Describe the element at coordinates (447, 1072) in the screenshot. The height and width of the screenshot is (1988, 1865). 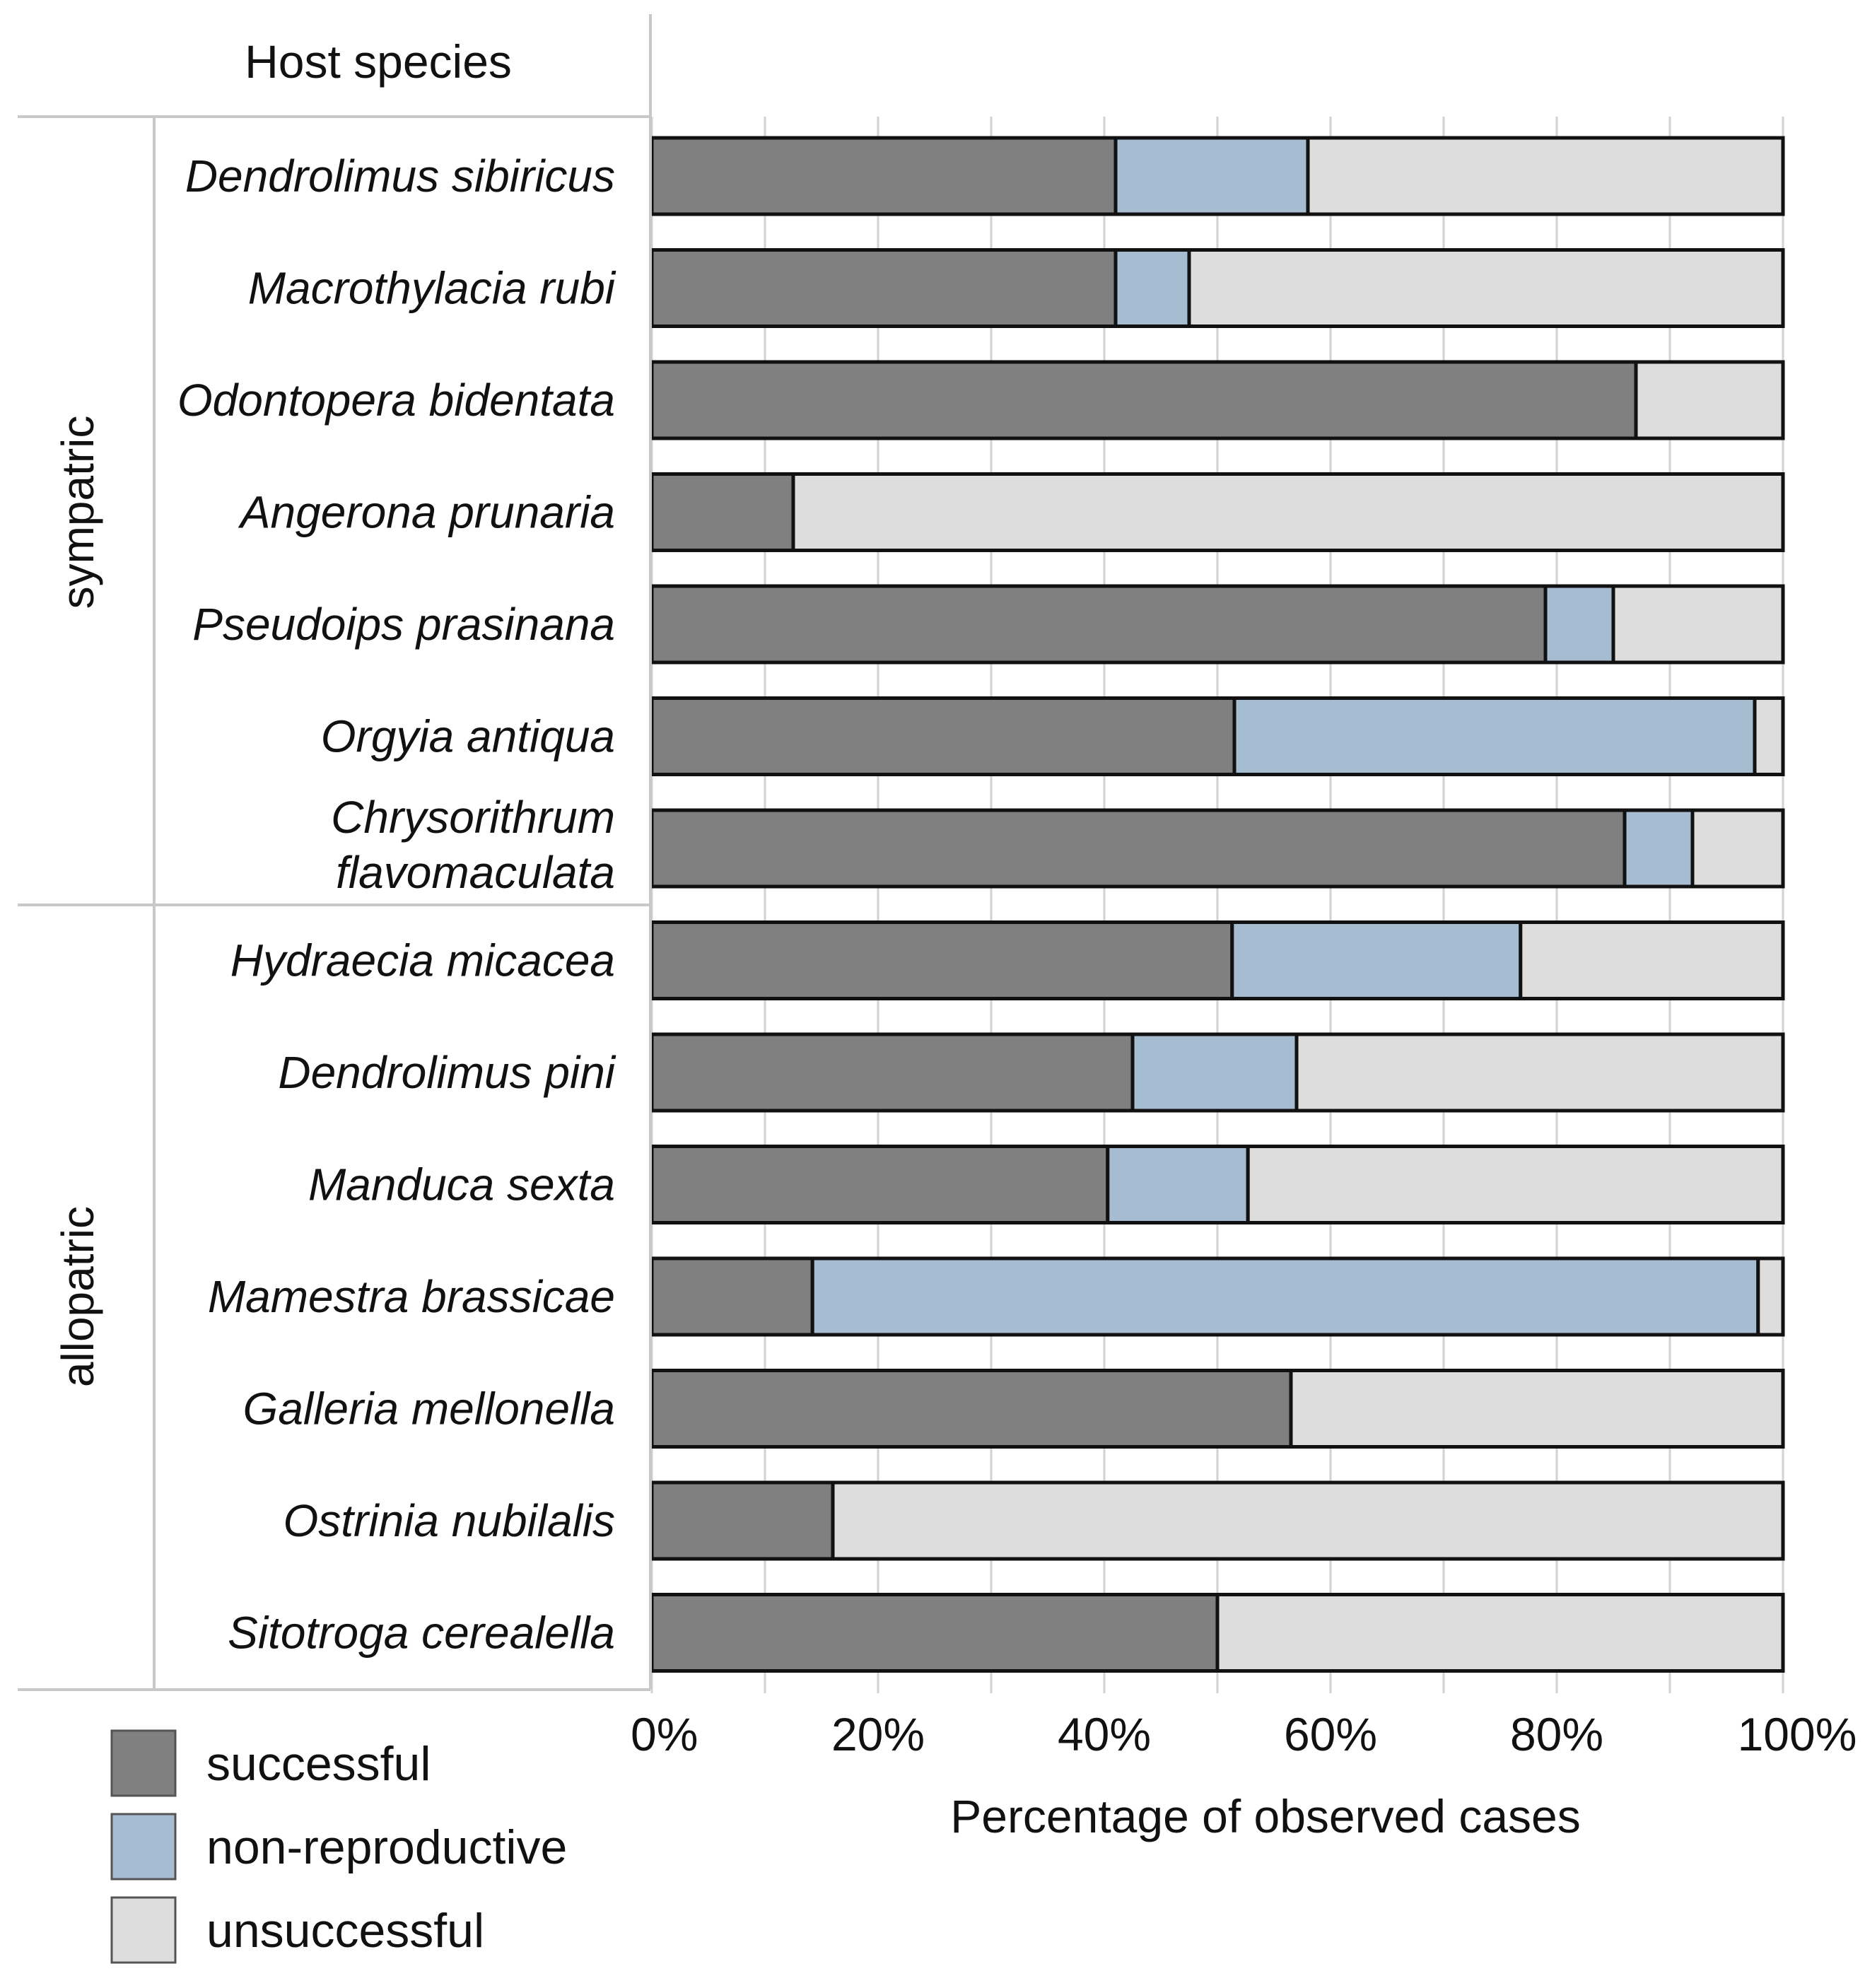
I see `species-label: Dendrolimus pini` at that location.